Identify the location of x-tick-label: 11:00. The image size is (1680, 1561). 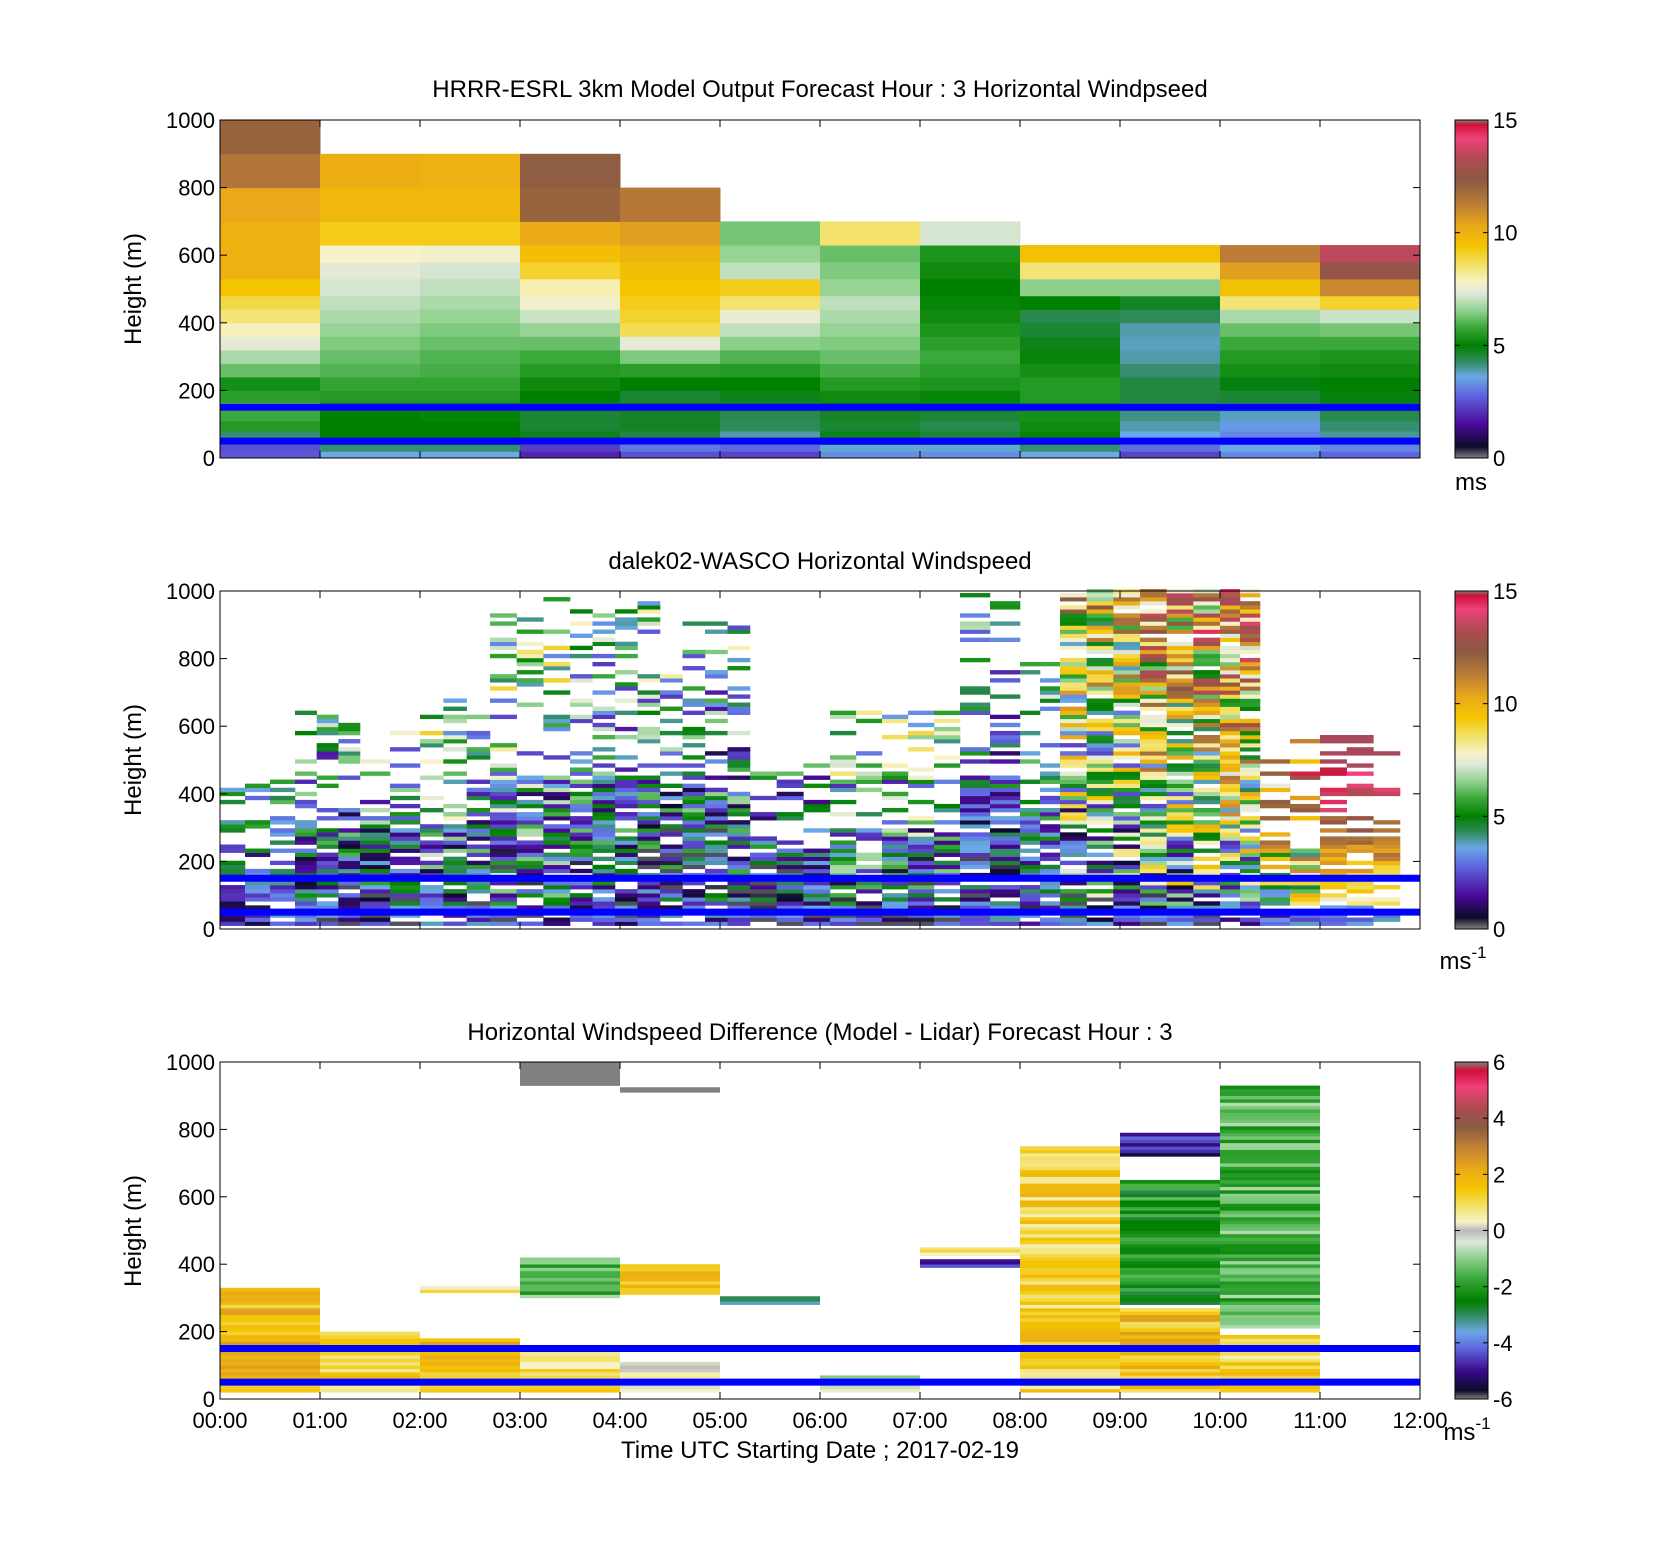
(1319, 1420).